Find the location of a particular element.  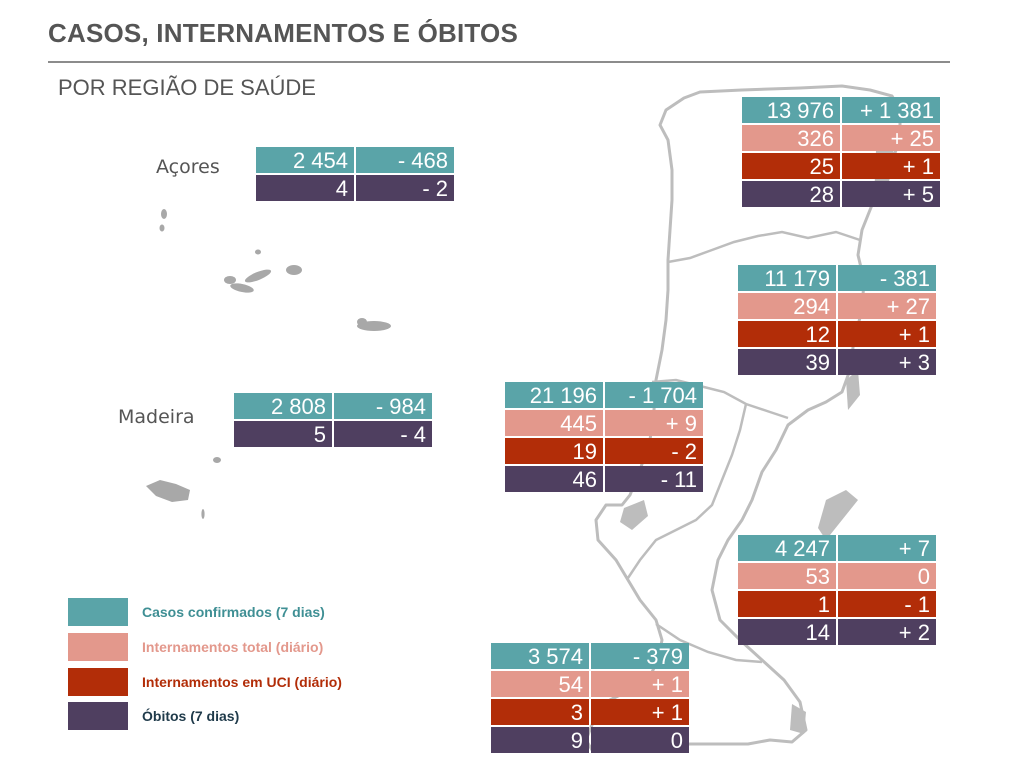

legend-swatch-cases is located at coordinates (98, 612).